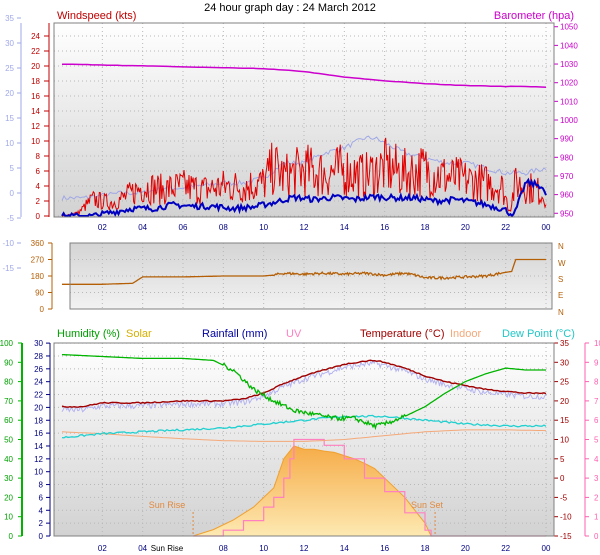 Image resolution: width=600 pixels, height=555 pixels. I want to click on solar-rainfall-tick-label: 2, so click(41, 523).